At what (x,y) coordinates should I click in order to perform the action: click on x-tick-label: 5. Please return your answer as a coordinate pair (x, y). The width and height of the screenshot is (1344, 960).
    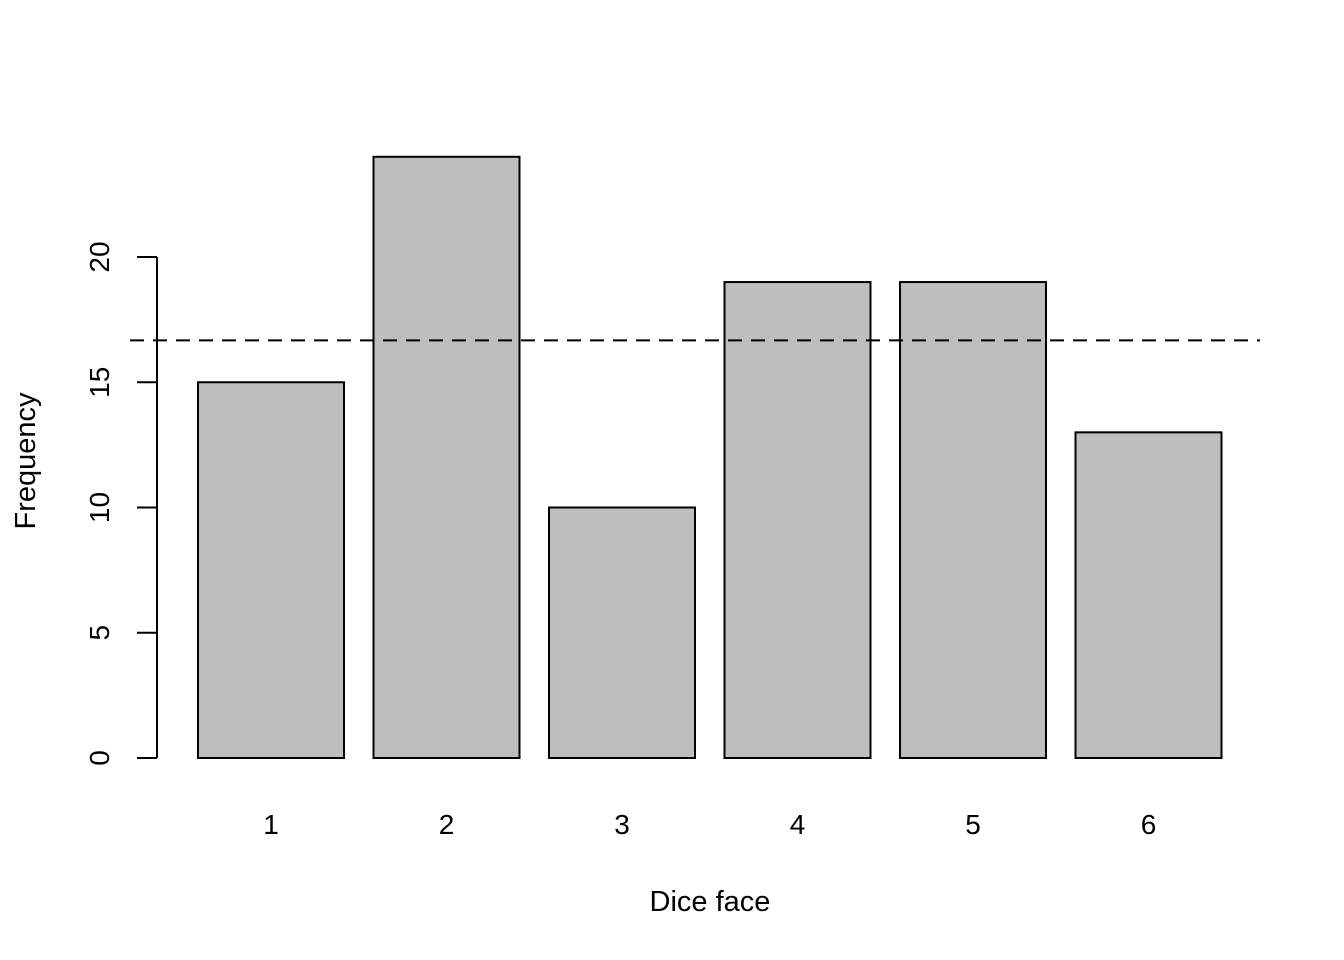
    Looking at the image, I should click on (973, 824).